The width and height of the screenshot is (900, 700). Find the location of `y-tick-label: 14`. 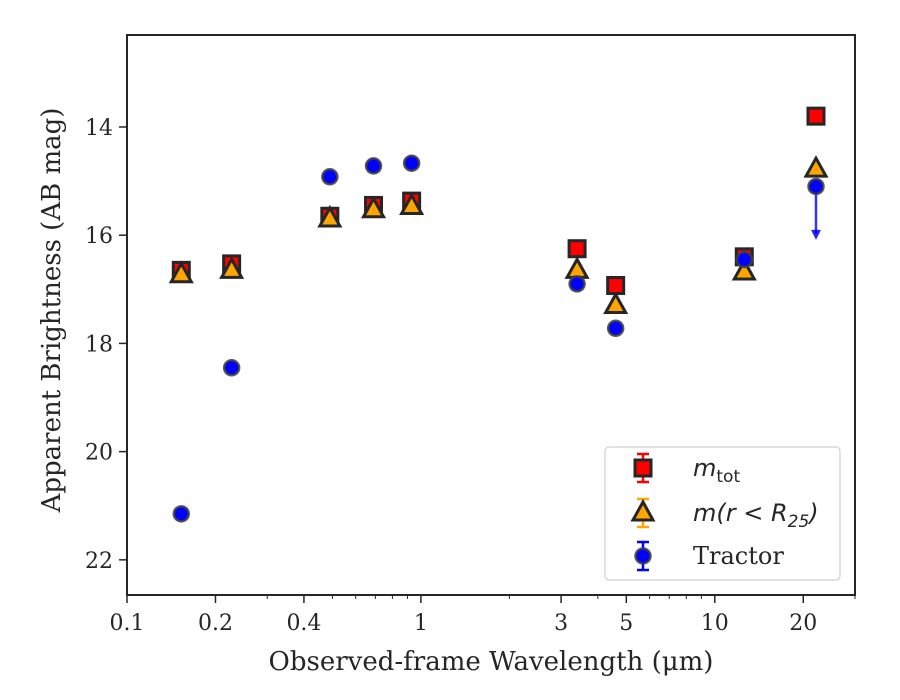

y-tick-label: 14 is located at coordinates (99, 128).